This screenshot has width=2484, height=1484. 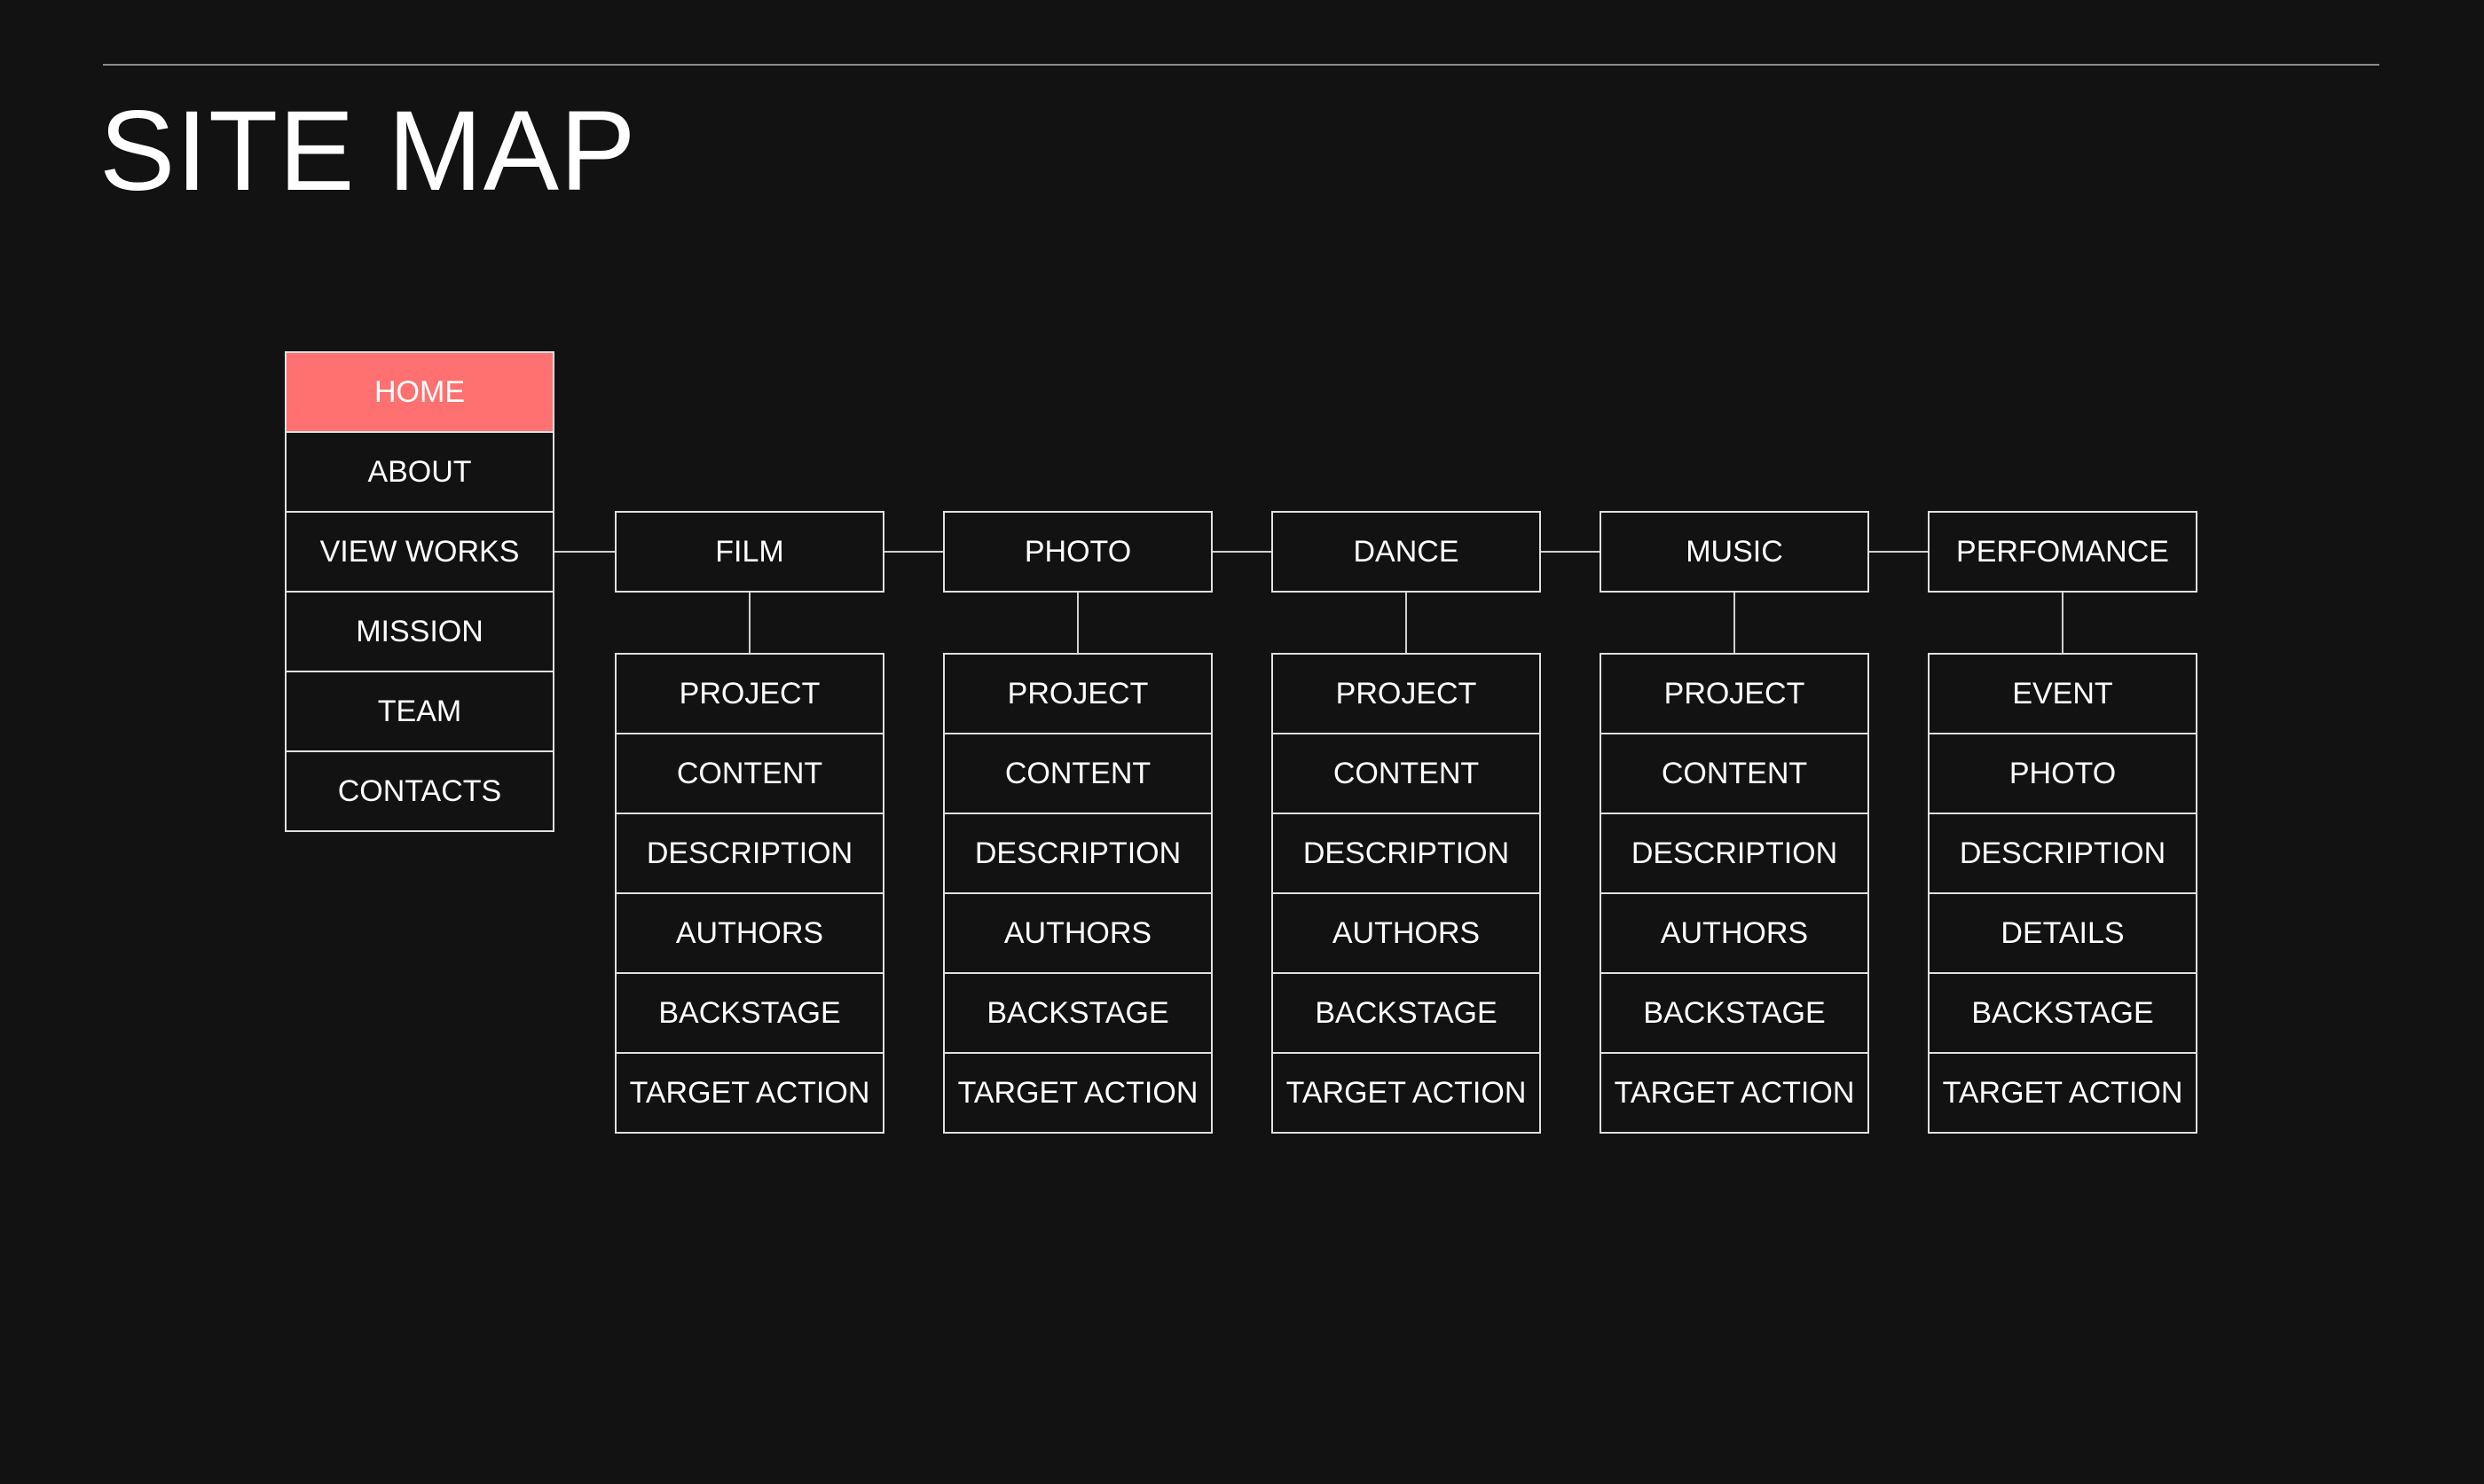 I want to click on menu-item-home: HOME, so click(x=419, y=392).